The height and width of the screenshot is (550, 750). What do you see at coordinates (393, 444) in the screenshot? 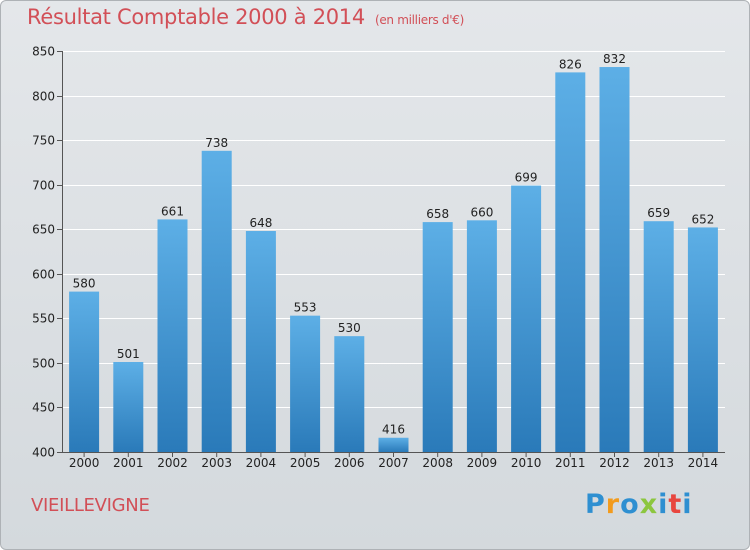
I see `bar-2007` at bounding box center [393, 444].